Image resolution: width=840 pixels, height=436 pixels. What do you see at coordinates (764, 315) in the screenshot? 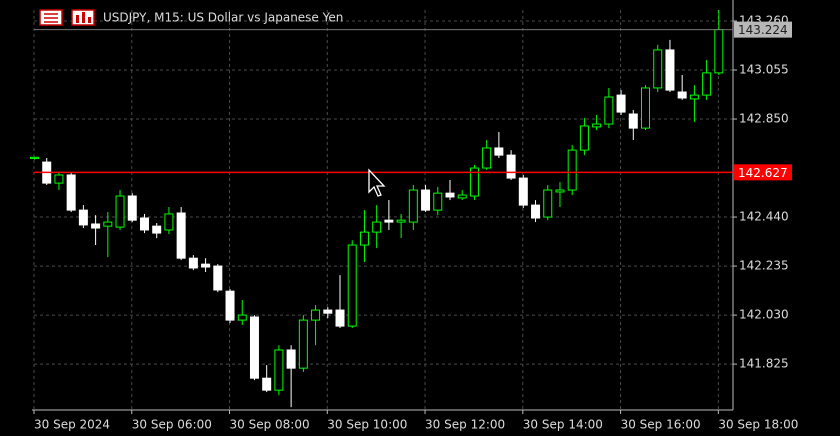
I see `y-tick-label: 142.030` at bounding box center [764, 315].